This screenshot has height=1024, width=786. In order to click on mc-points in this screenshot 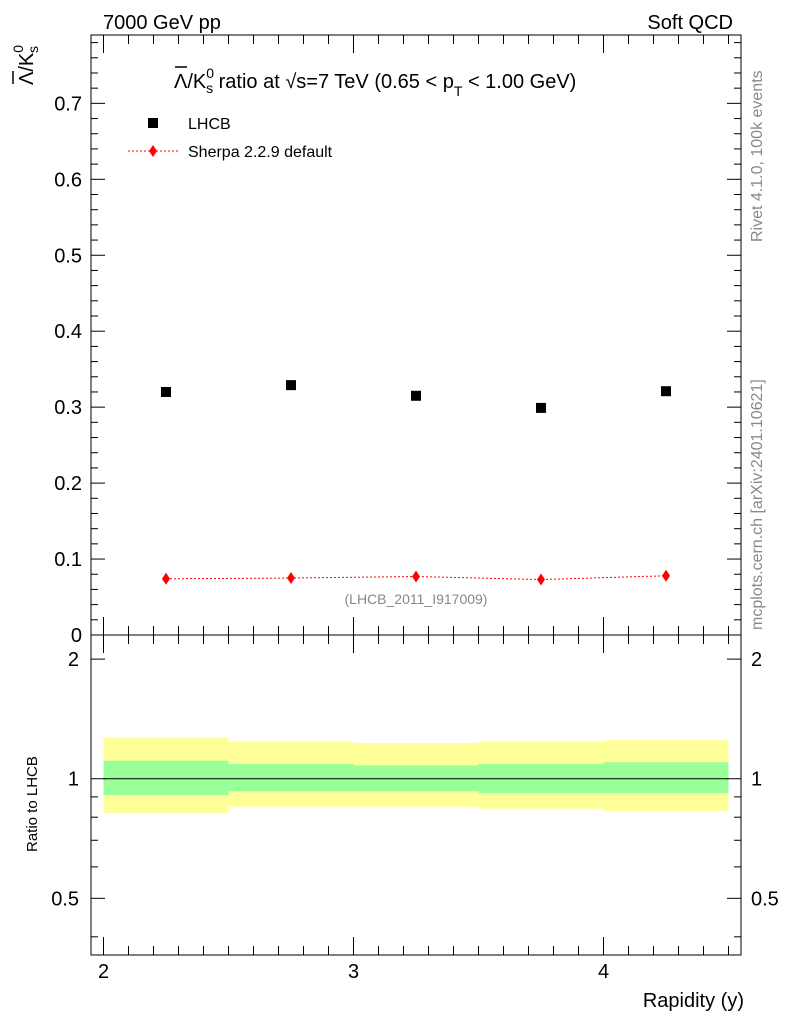, I will do `click(416, 577)`.